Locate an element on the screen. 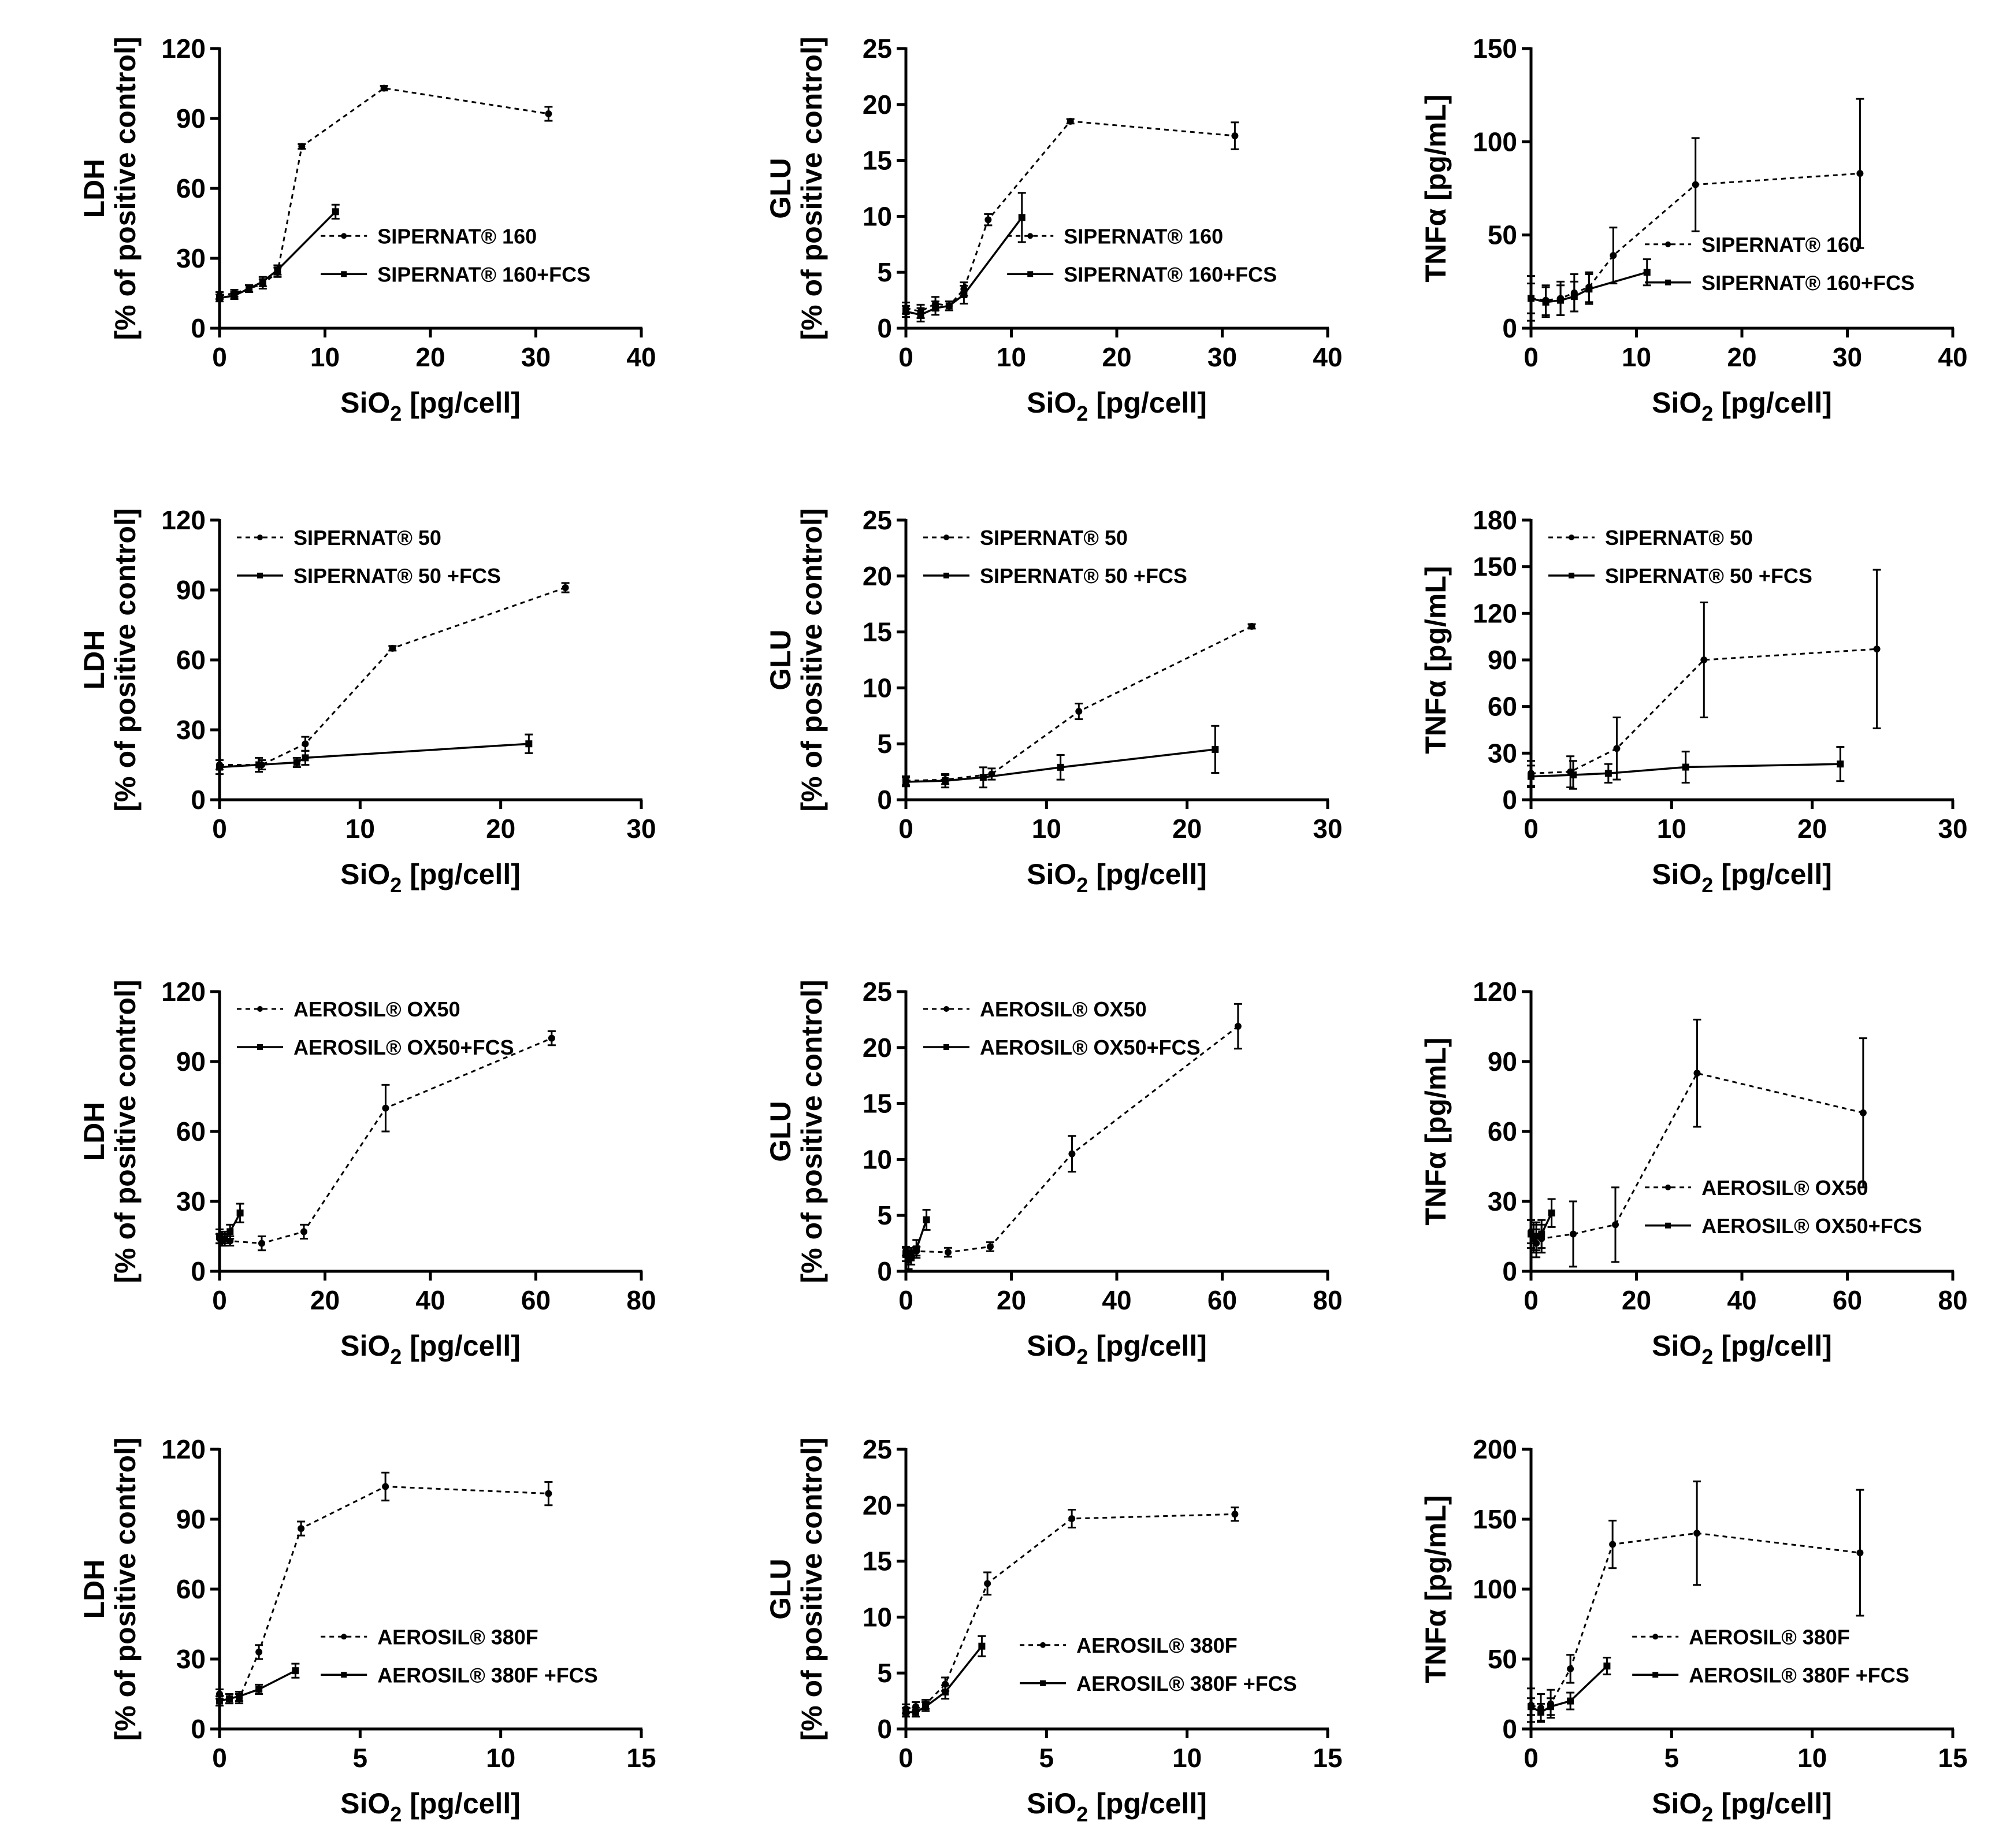 The image size is (1999, 1848). y-tick-label: 120 is located at coordinates (184, 520).